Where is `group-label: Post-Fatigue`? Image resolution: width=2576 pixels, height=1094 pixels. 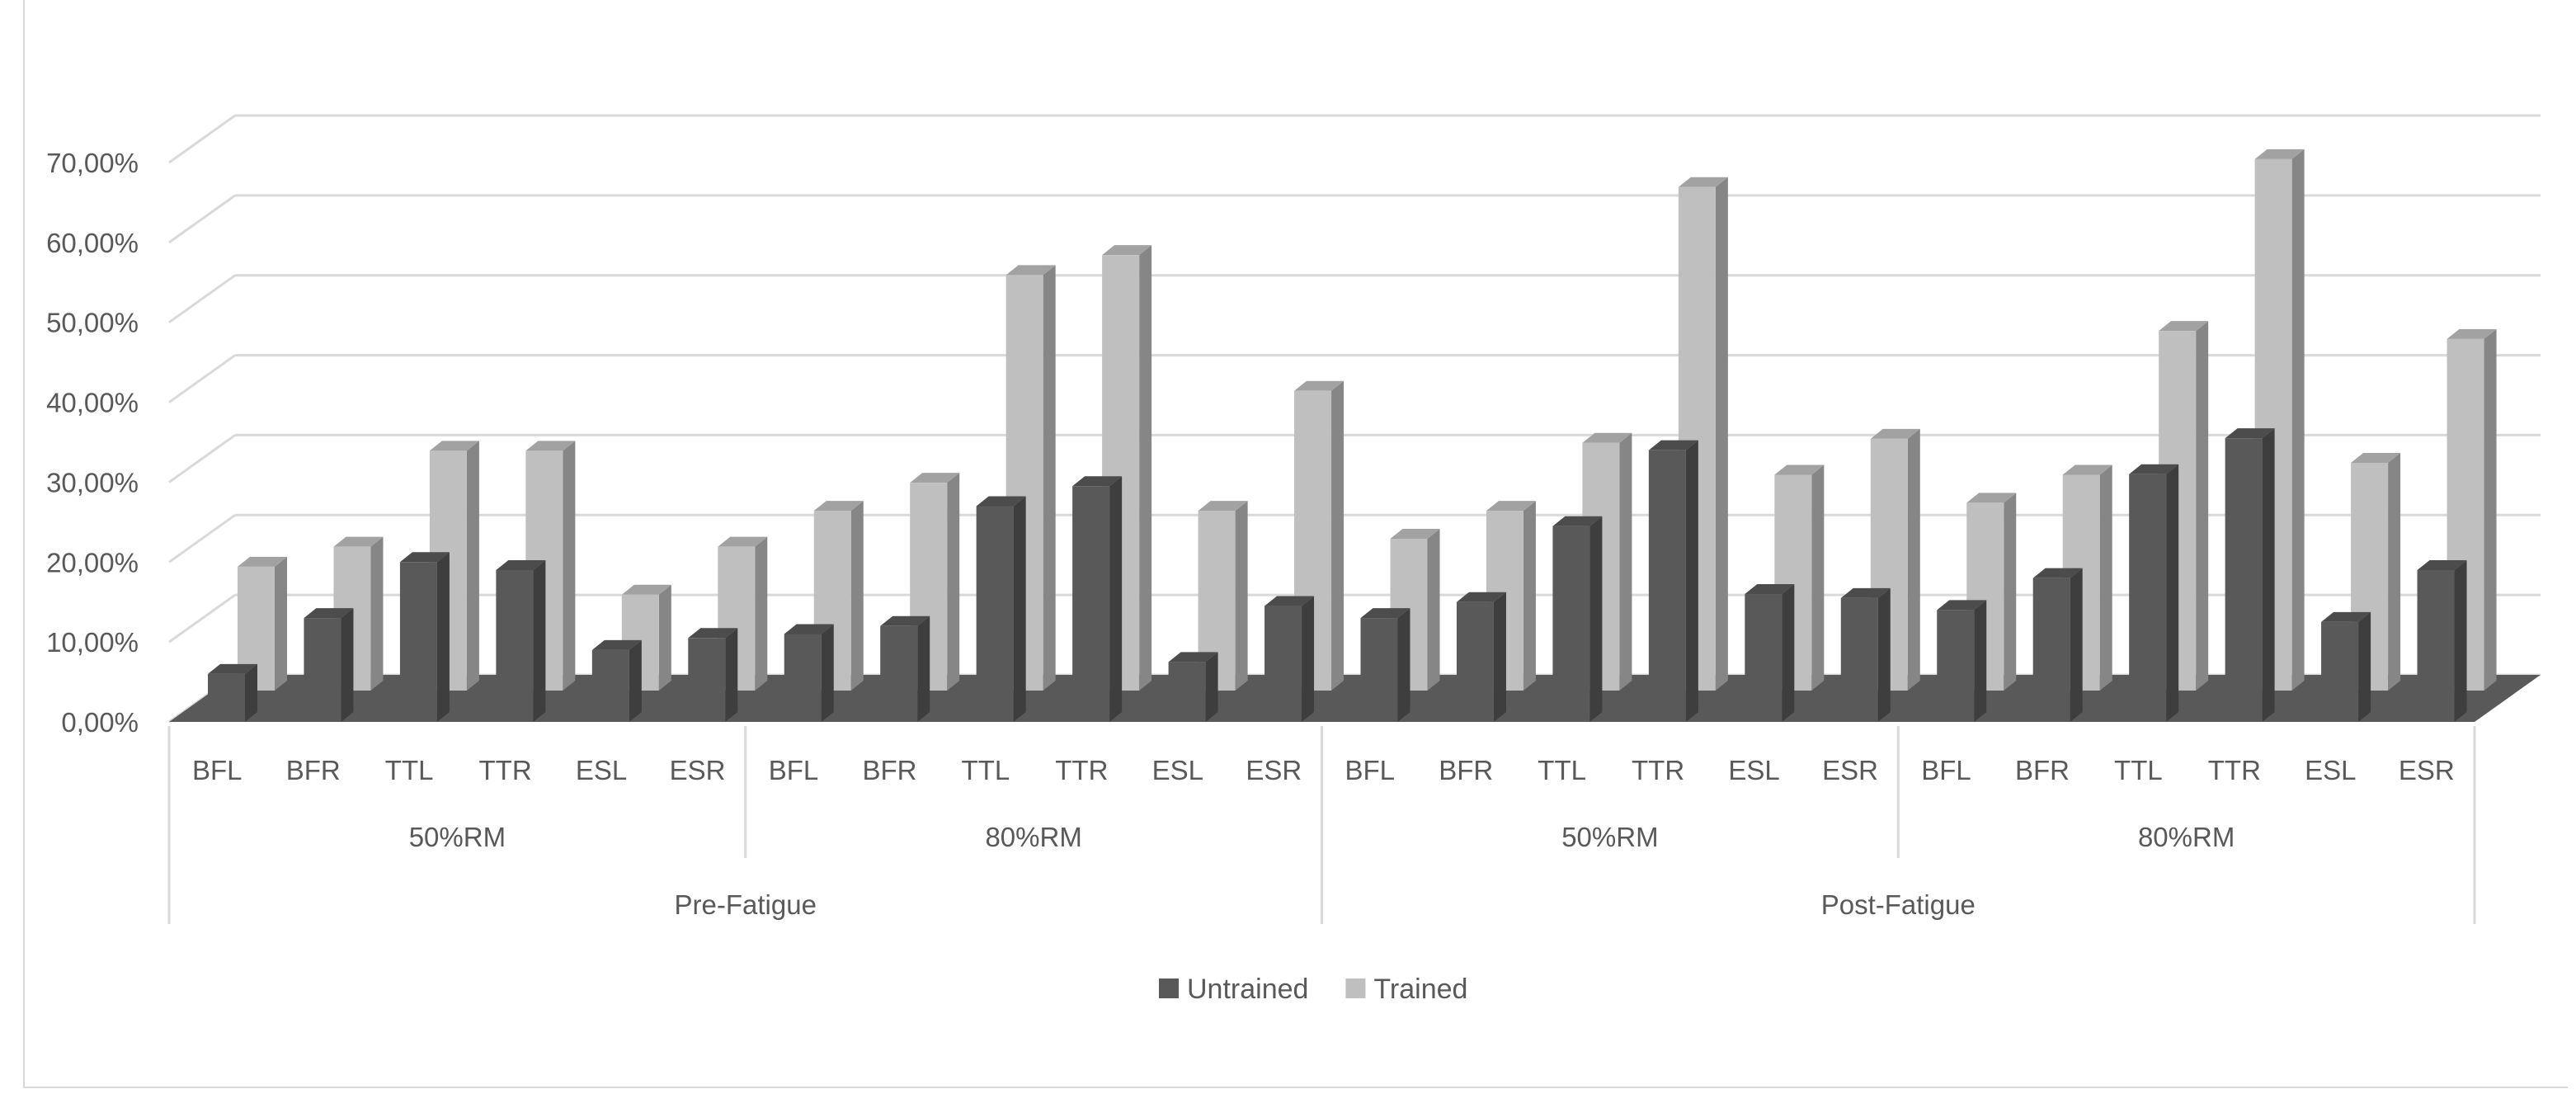
group-label: Post-Fatigue is located at coordinates (1898, 905).